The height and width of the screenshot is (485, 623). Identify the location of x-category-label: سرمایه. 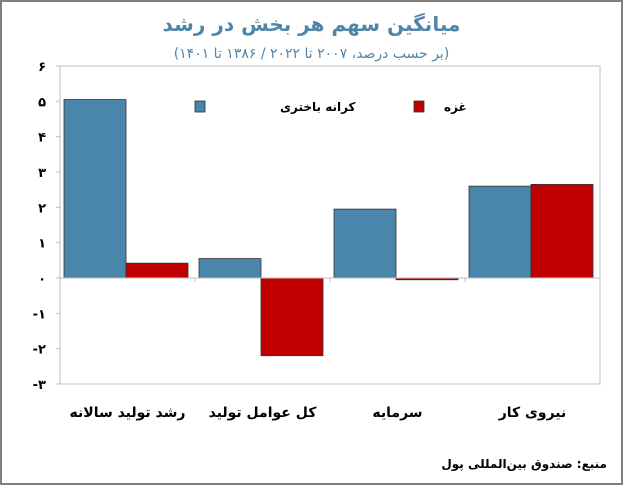
(397, 413).